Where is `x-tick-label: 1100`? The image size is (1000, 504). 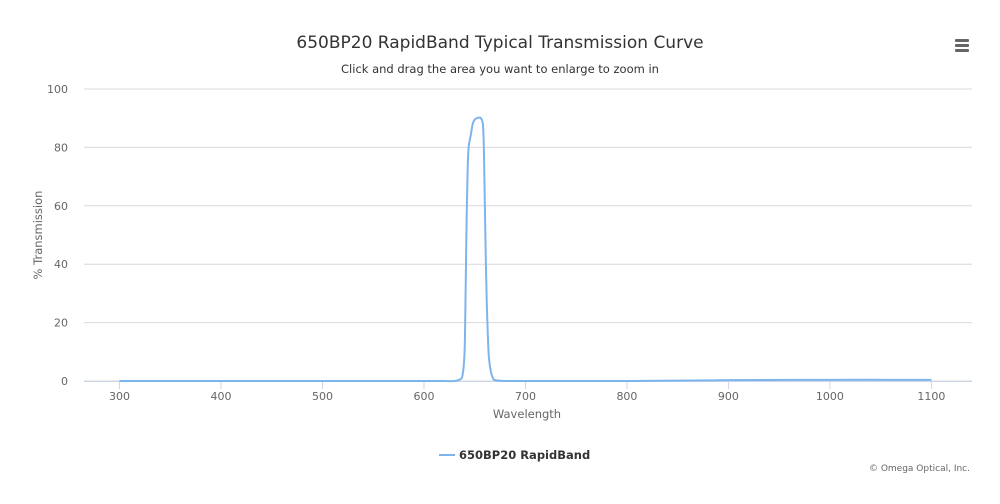
x-tick-label: 1100 is located at coordinates (931, 396).